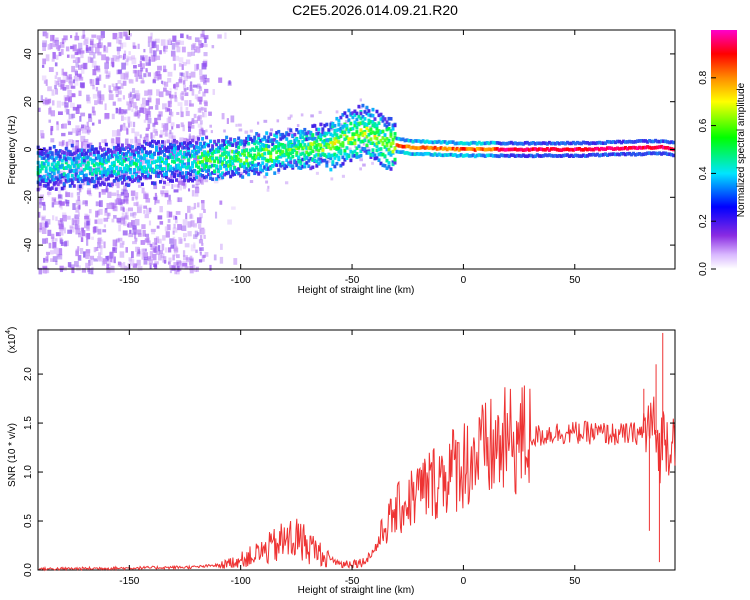 The image size is (750, 600). Describe the element at coordinates (703, 77) in the screenshot. I see `colorbar-tick-label: 0.8` at that location.